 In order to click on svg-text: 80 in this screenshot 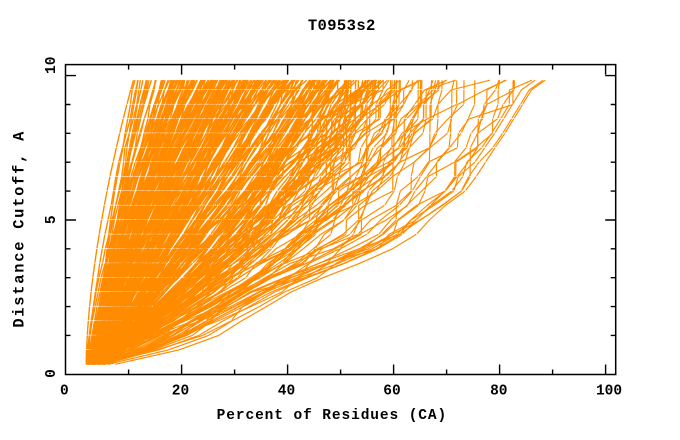, I will do `click(498, 392)`.